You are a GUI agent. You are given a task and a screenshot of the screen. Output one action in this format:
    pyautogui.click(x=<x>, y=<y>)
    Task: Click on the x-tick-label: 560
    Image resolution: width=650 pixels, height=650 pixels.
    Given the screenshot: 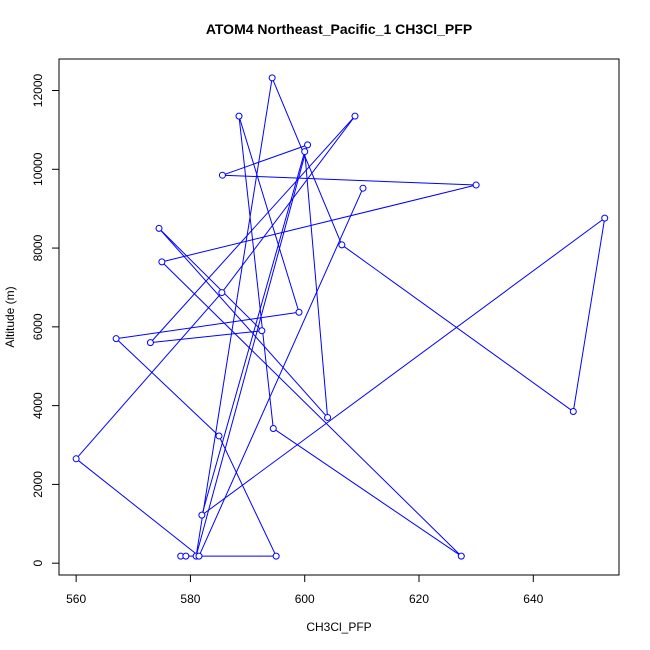 What is the action you would take?
    pyautogui.click(x=76, y=599)
    